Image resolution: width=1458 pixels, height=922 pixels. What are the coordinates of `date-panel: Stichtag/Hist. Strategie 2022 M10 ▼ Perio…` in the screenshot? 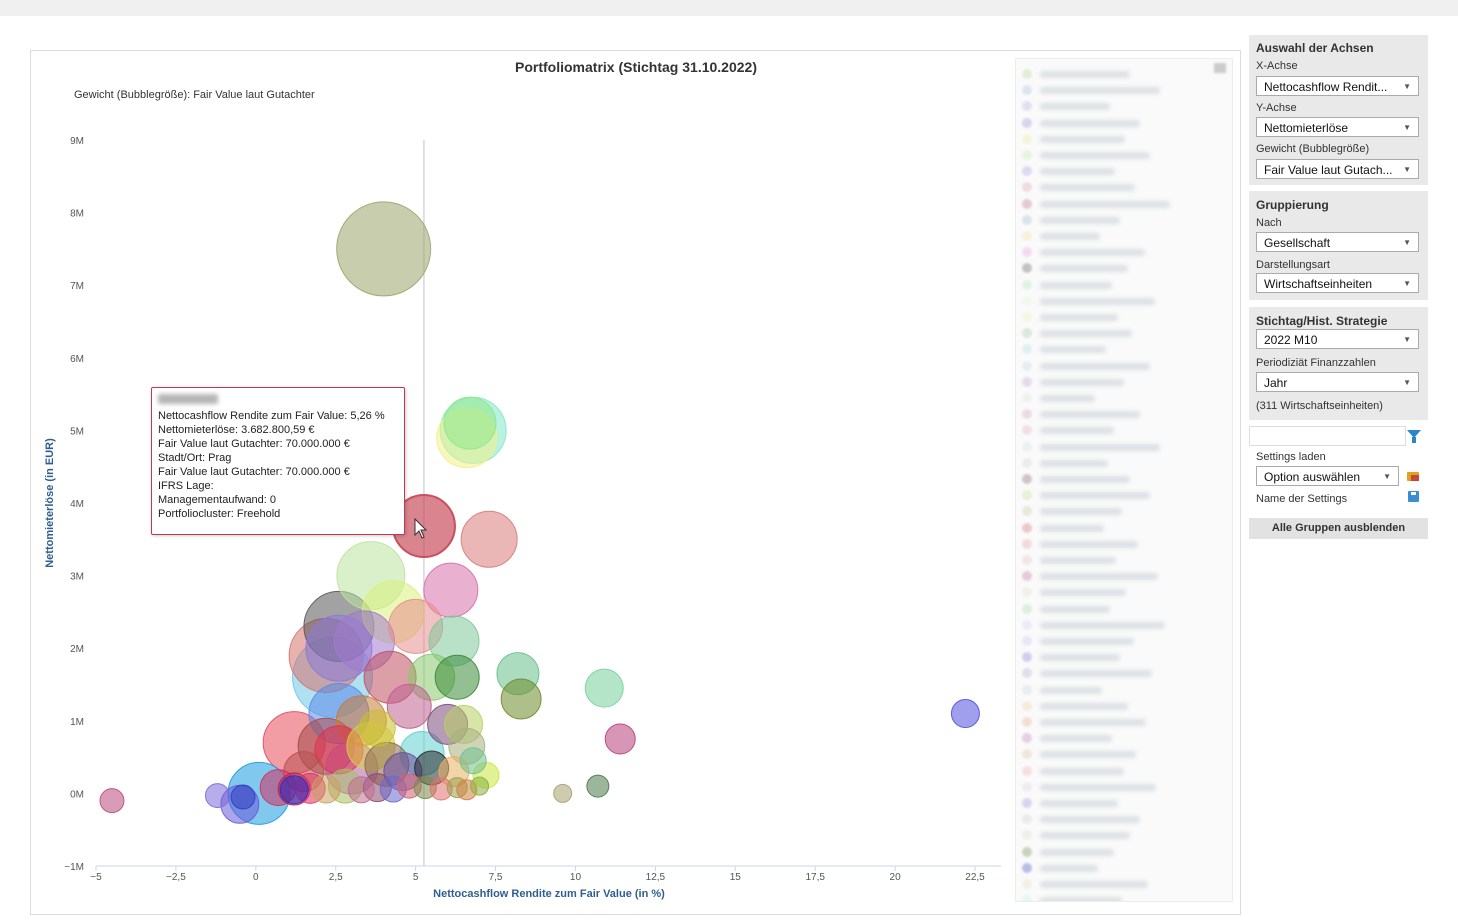 It's located at (1338, 363).